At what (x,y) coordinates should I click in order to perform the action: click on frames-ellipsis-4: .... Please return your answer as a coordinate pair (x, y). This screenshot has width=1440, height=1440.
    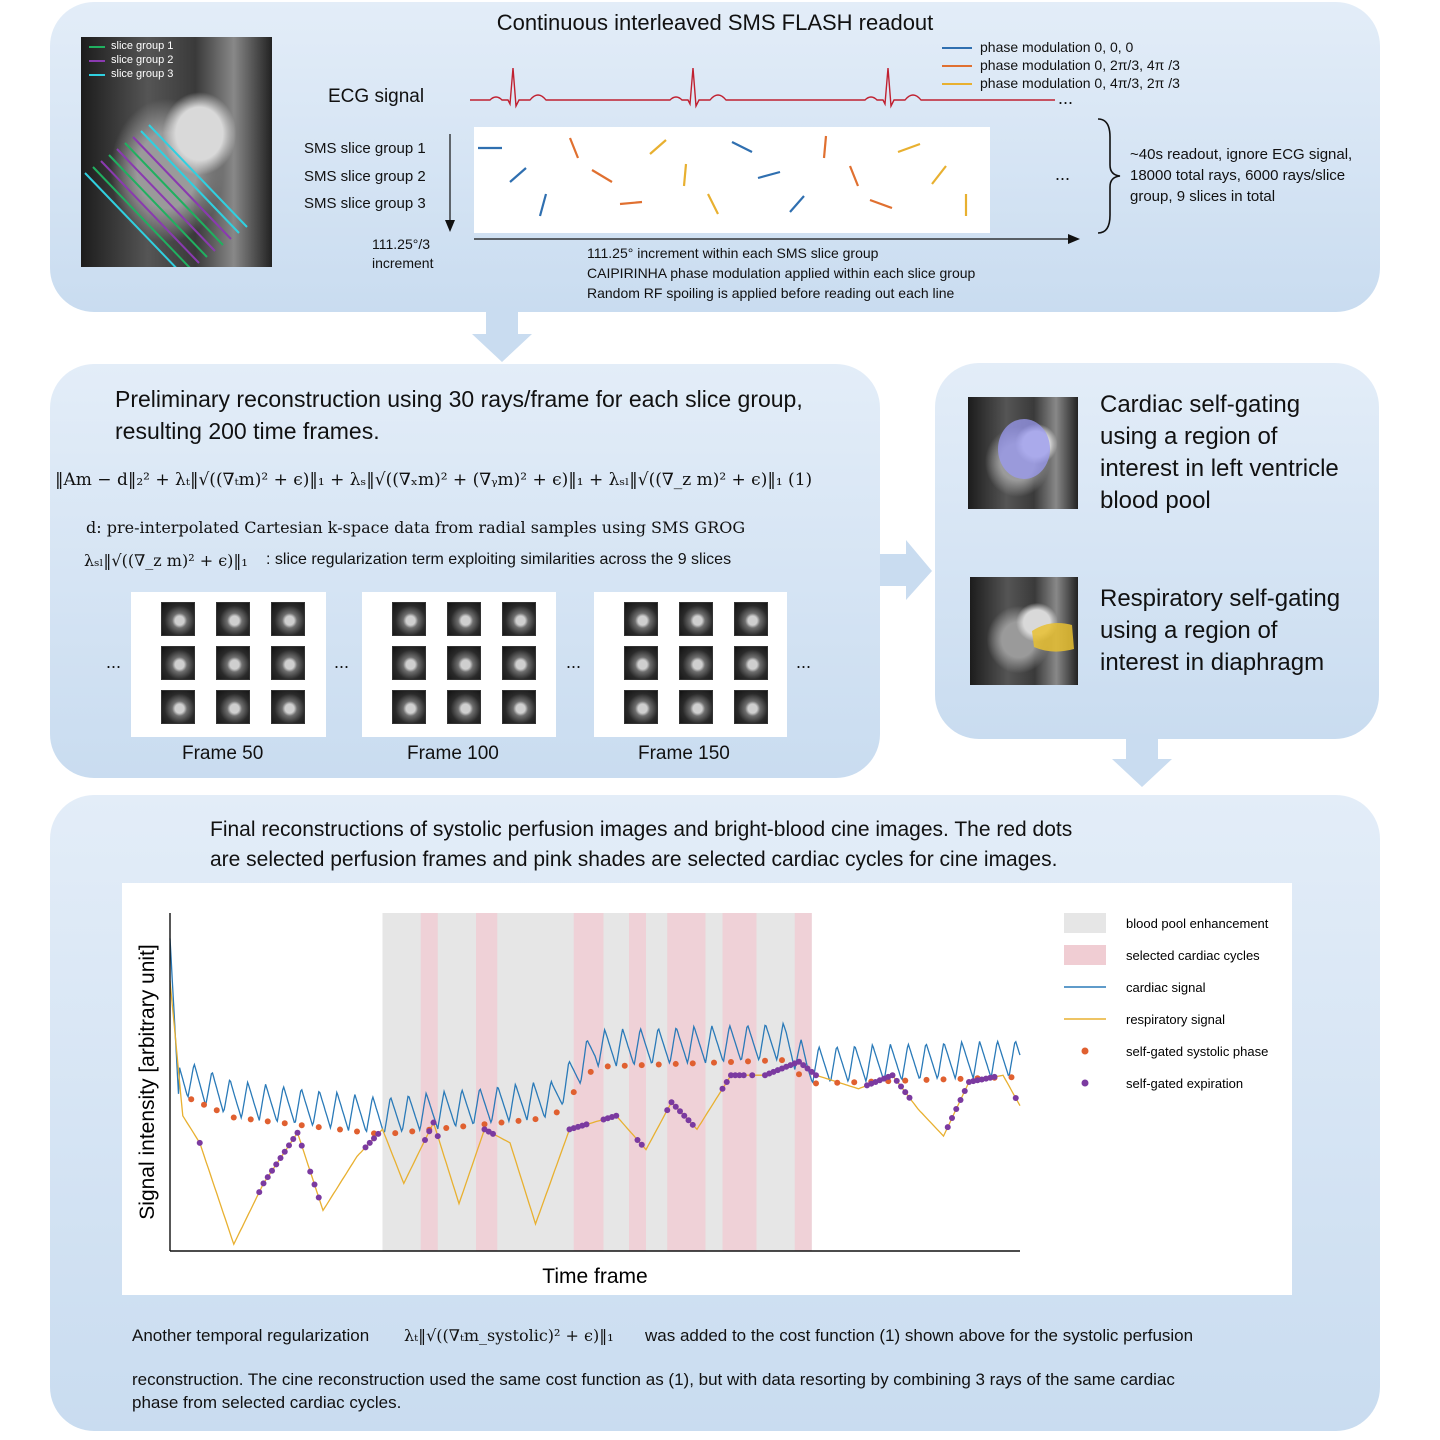
    Looking at the image, I should click on (804, 662).